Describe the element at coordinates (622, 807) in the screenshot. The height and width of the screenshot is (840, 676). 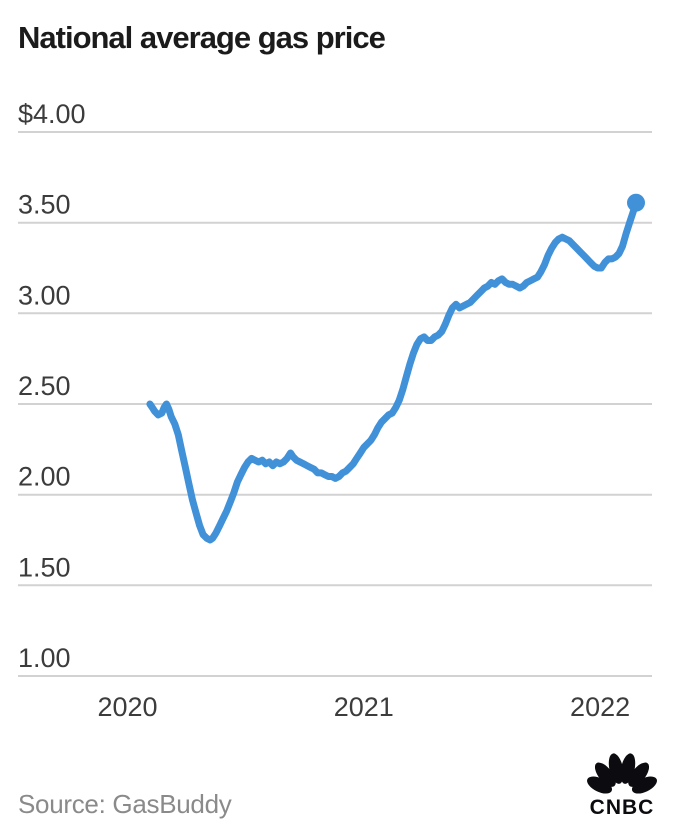
I see `cnbc-wordmark: CNBC` at that location.